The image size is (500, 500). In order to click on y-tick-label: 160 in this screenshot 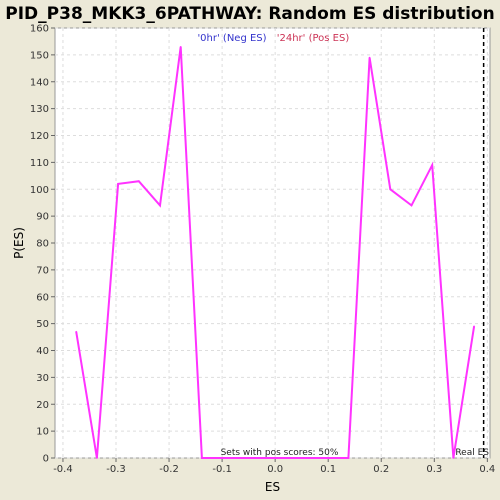, I will do `click(39, 29)`.